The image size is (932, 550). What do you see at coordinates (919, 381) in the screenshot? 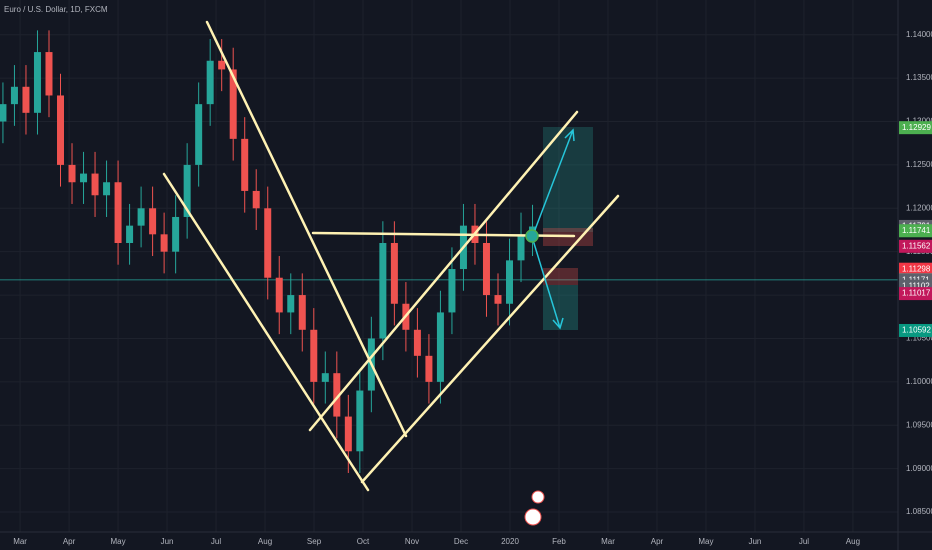
I see `y-tick-label: 1.10000` at bounding box center [919, 381].